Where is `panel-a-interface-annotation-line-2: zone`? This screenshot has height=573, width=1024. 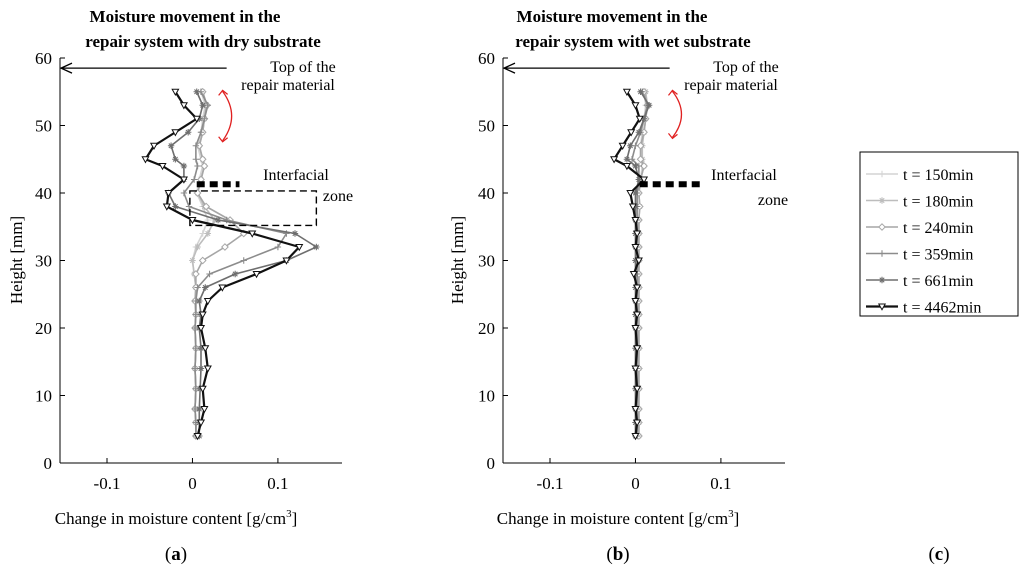
panel-a-interface-annotation-line-2: zone is located at coordinates (338, 196).